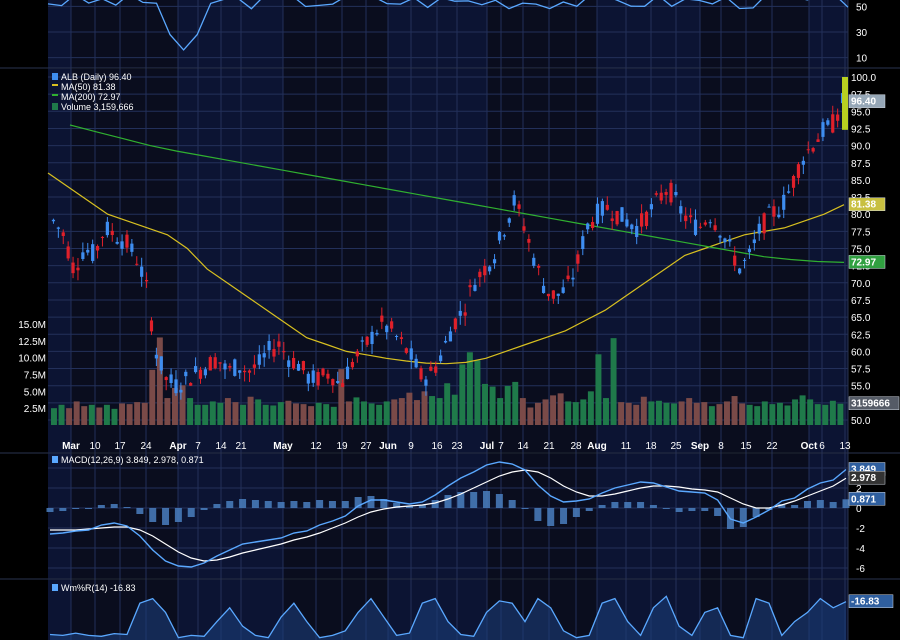 The width and height of the screenshot is (900, 640). I want to click on price-legend-title: ALB (Daily) 96.40, so click(96, 77).